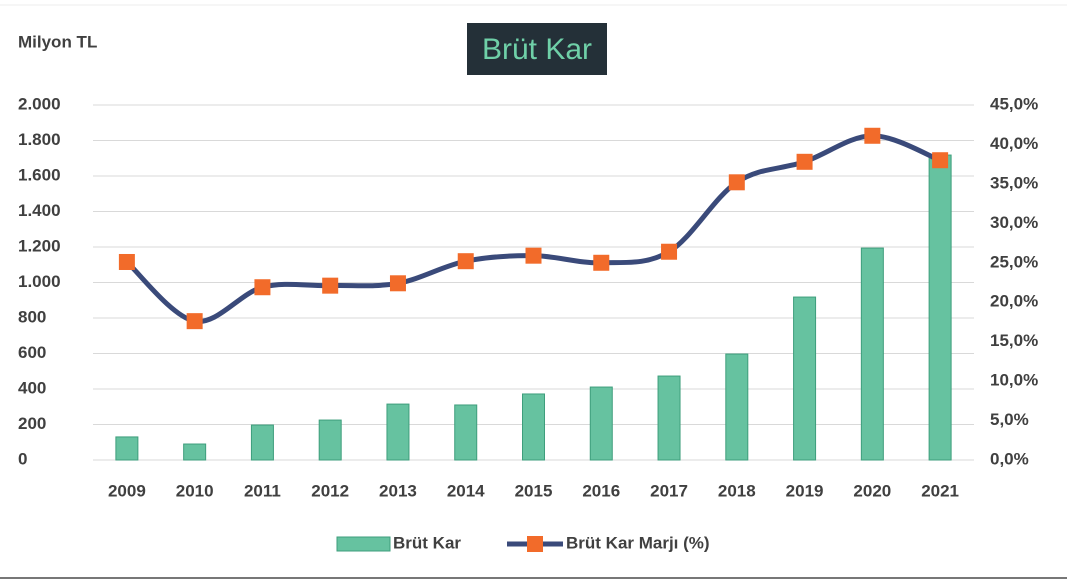  I want to click on y-tick-label: 1.800, so click(39, 139).